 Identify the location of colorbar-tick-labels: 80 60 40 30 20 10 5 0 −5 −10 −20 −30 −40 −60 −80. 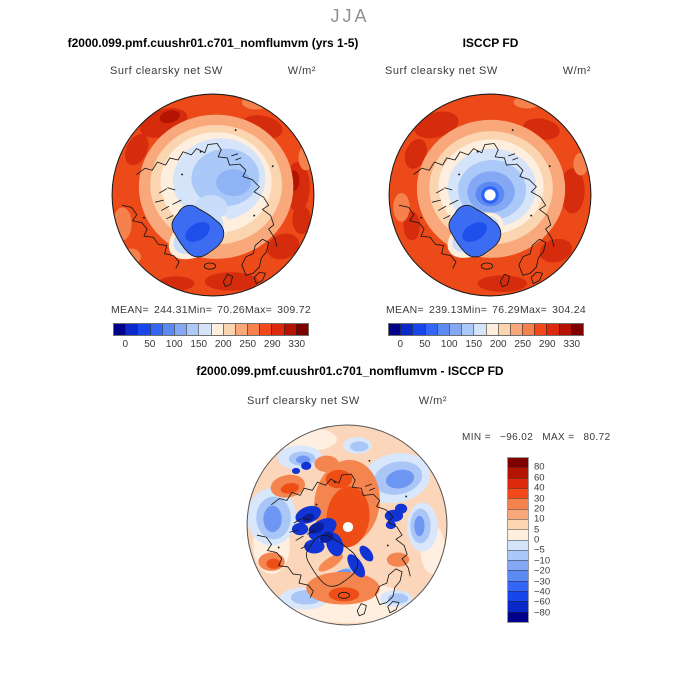
(542, 540).